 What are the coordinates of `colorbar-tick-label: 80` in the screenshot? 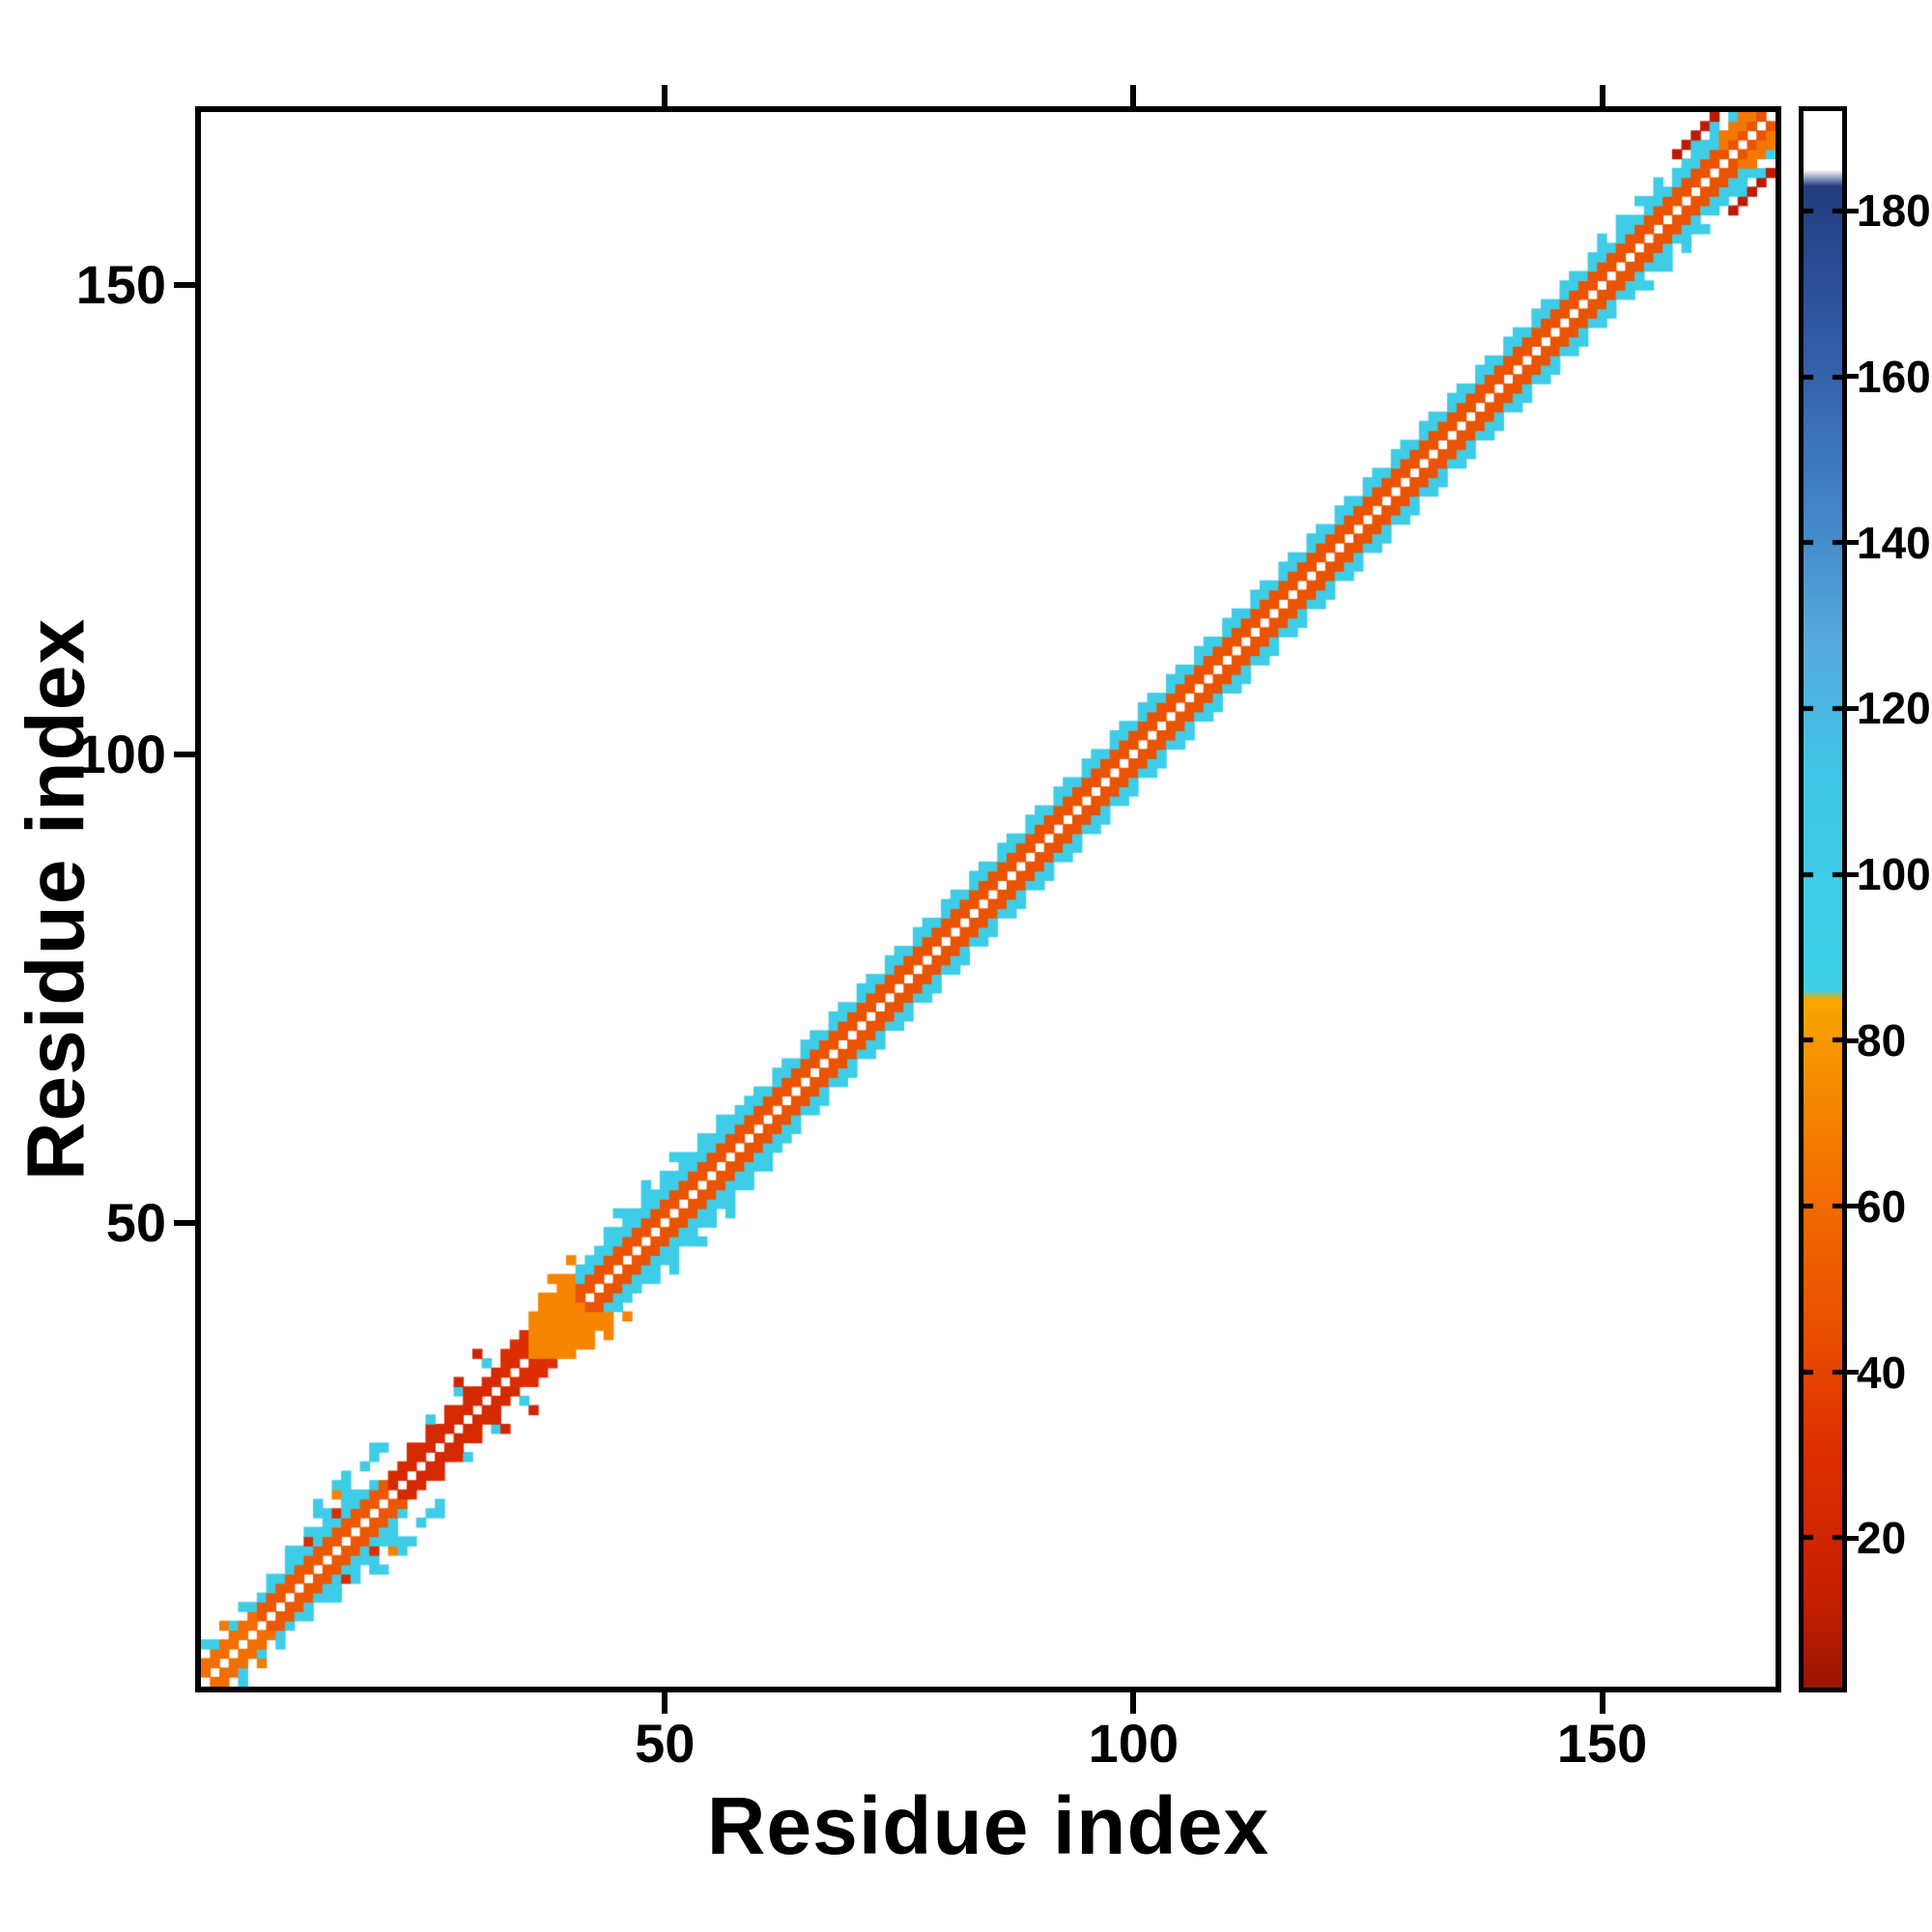 It's located at (1882, 1040).